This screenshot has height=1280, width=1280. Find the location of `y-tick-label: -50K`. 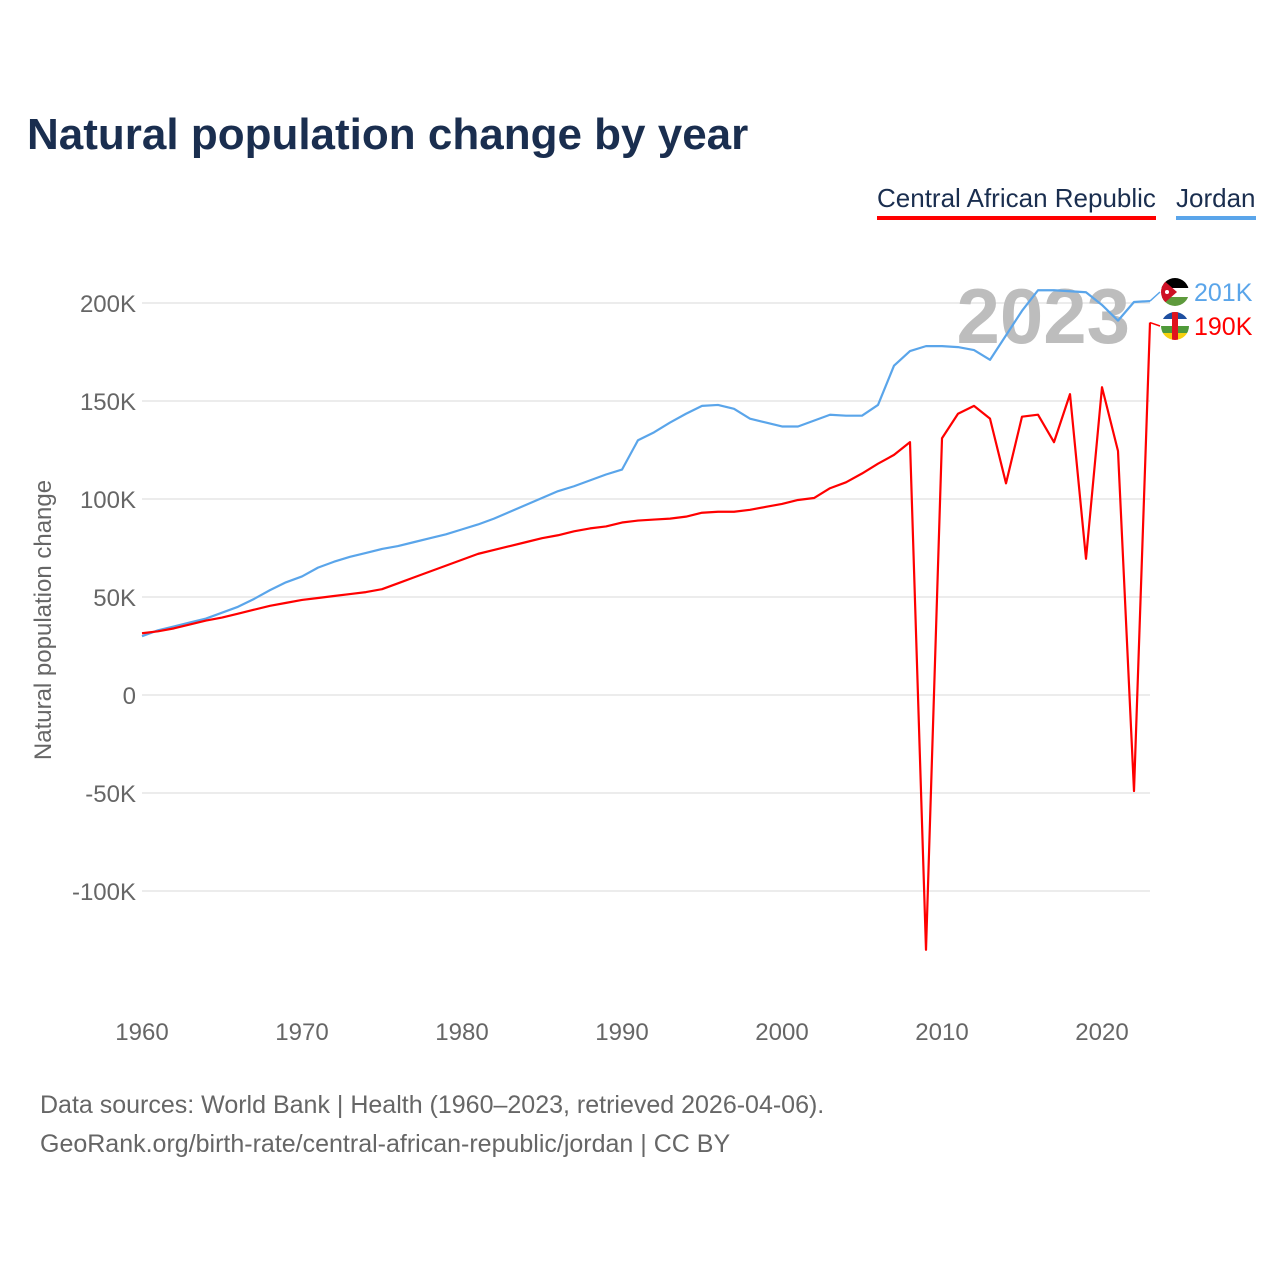

y-tick-label: -50K is located at coordinates (110, 794).